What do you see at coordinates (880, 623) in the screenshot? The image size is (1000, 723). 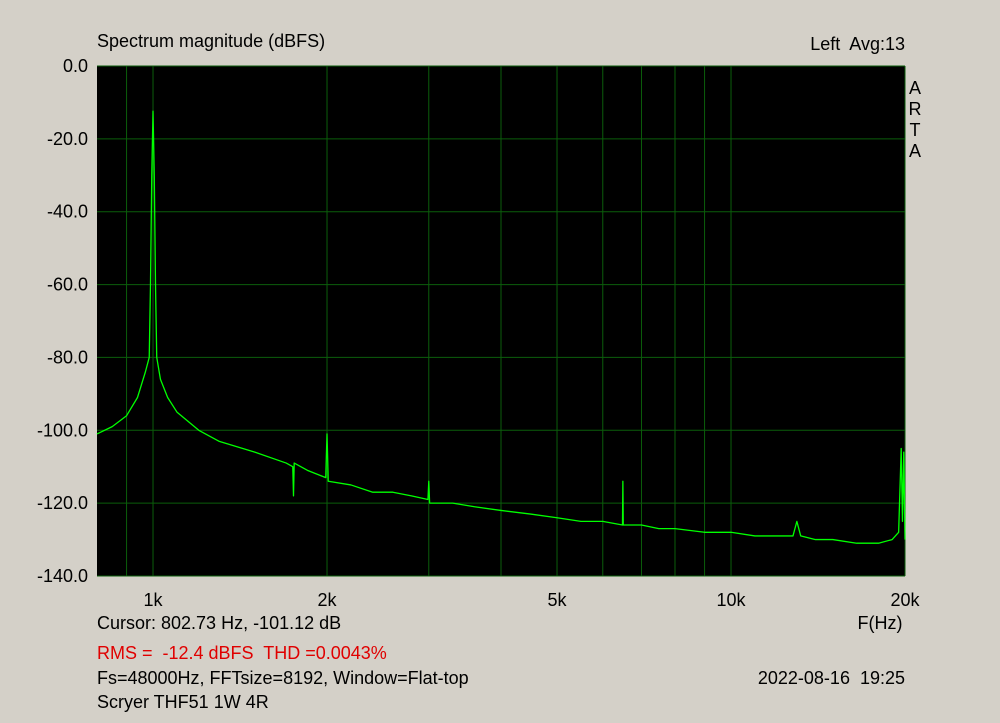 I see `x-axis-label: F(Hz)` at bounding box center [880, 623].